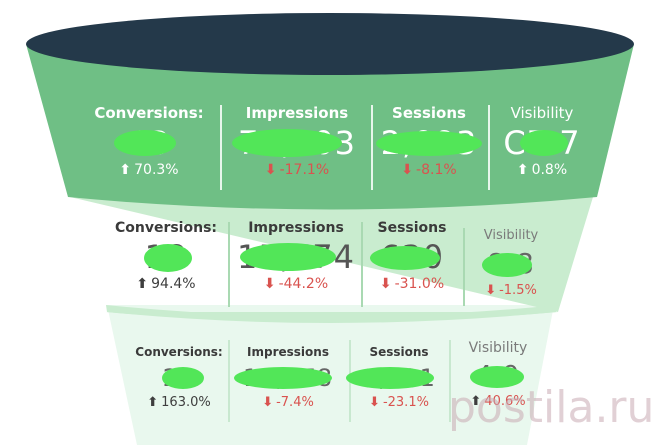 This screenshot has width=660, height=445. I want to click on change-text: 40.6%, so click(505, 401).